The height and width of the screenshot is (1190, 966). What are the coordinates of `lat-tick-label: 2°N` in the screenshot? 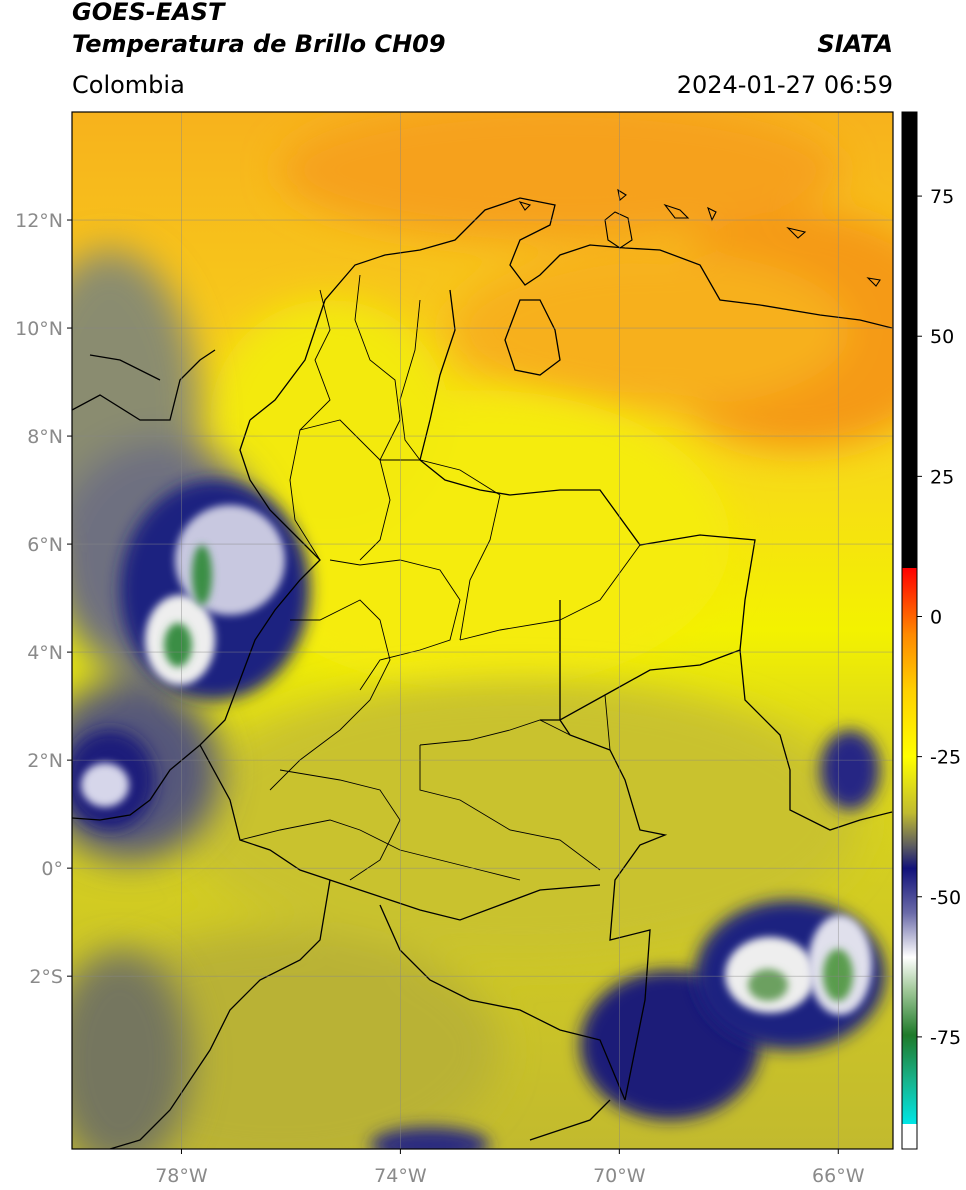 It's located at (45, 761).